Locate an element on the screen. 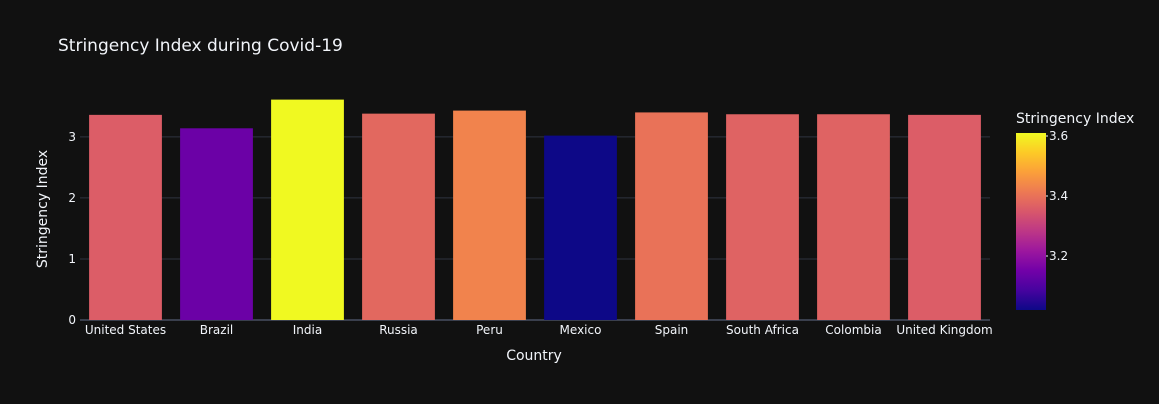 The width and height of the screenshot is (1159, 404). x-tick-label: United Kingdom is located at coordinates (944, 330).